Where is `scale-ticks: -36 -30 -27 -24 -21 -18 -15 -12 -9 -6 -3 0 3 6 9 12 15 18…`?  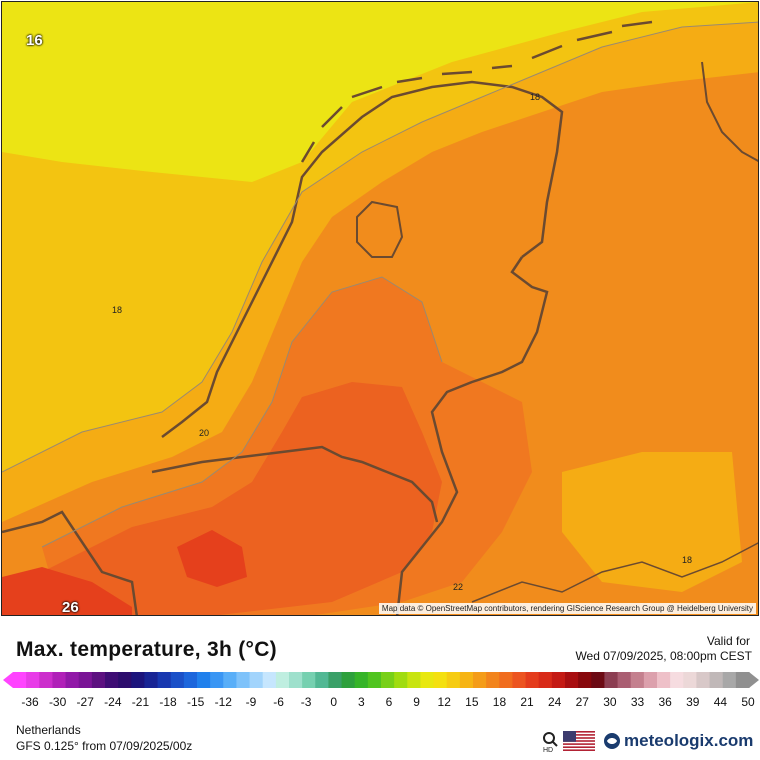 scale-ticks: -36 -30 -27 -24 -21 -18 -15 -12 -9 -6 -3 0 3 6 9 12 15 18… is located at coordinates (380, 703).